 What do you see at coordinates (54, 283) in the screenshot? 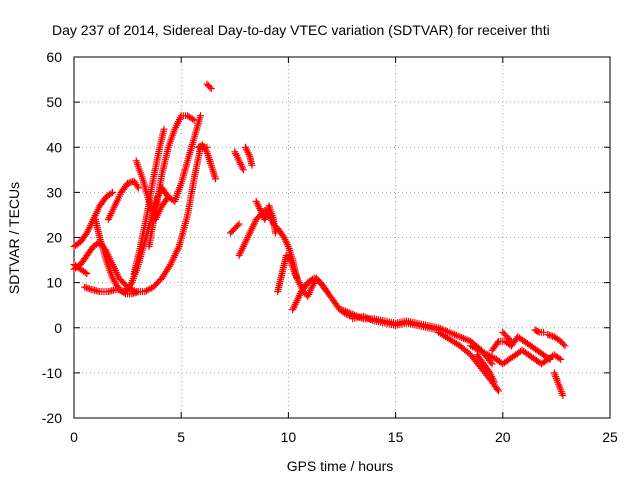
I see `y-tick-label: 10` at bounding box center [54, 283].